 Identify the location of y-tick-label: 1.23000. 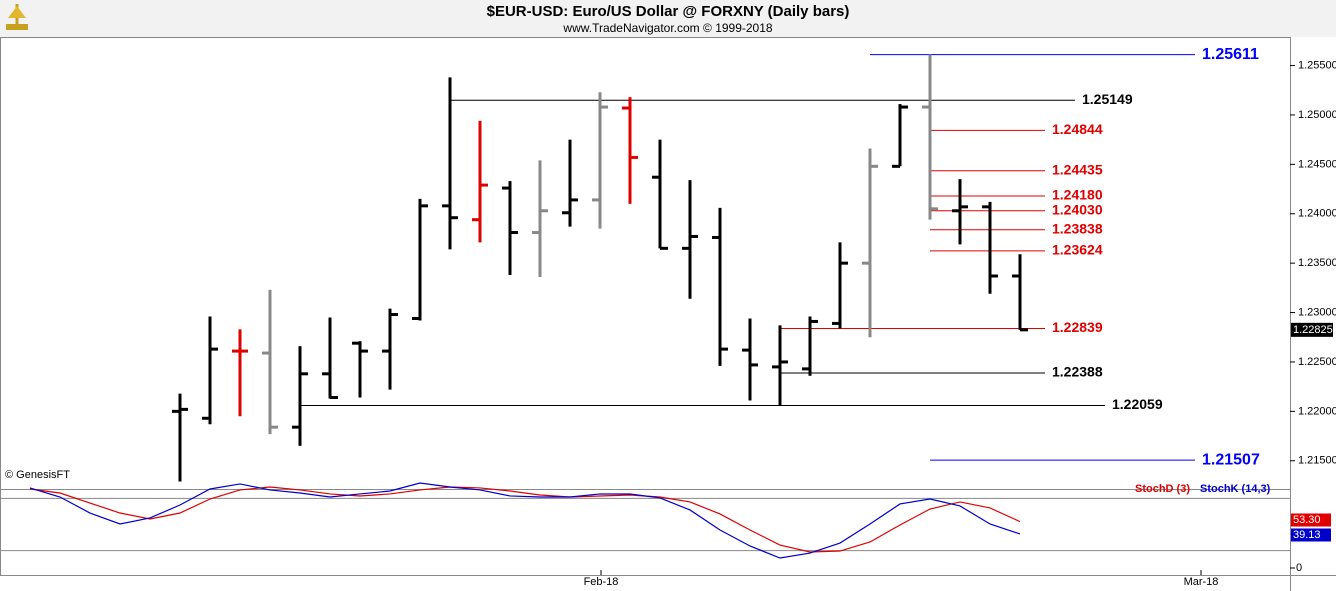
(1317, 312).